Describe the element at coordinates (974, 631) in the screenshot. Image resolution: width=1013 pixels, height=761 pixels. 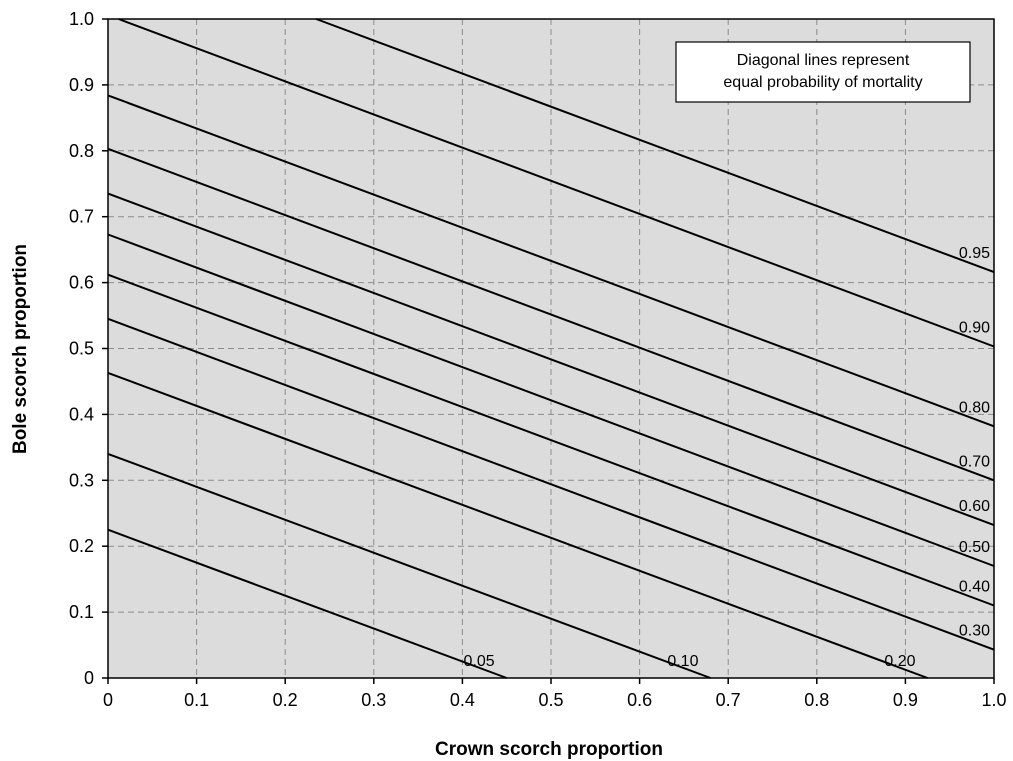
I see `line-label-0.30: 0.30` at that location.